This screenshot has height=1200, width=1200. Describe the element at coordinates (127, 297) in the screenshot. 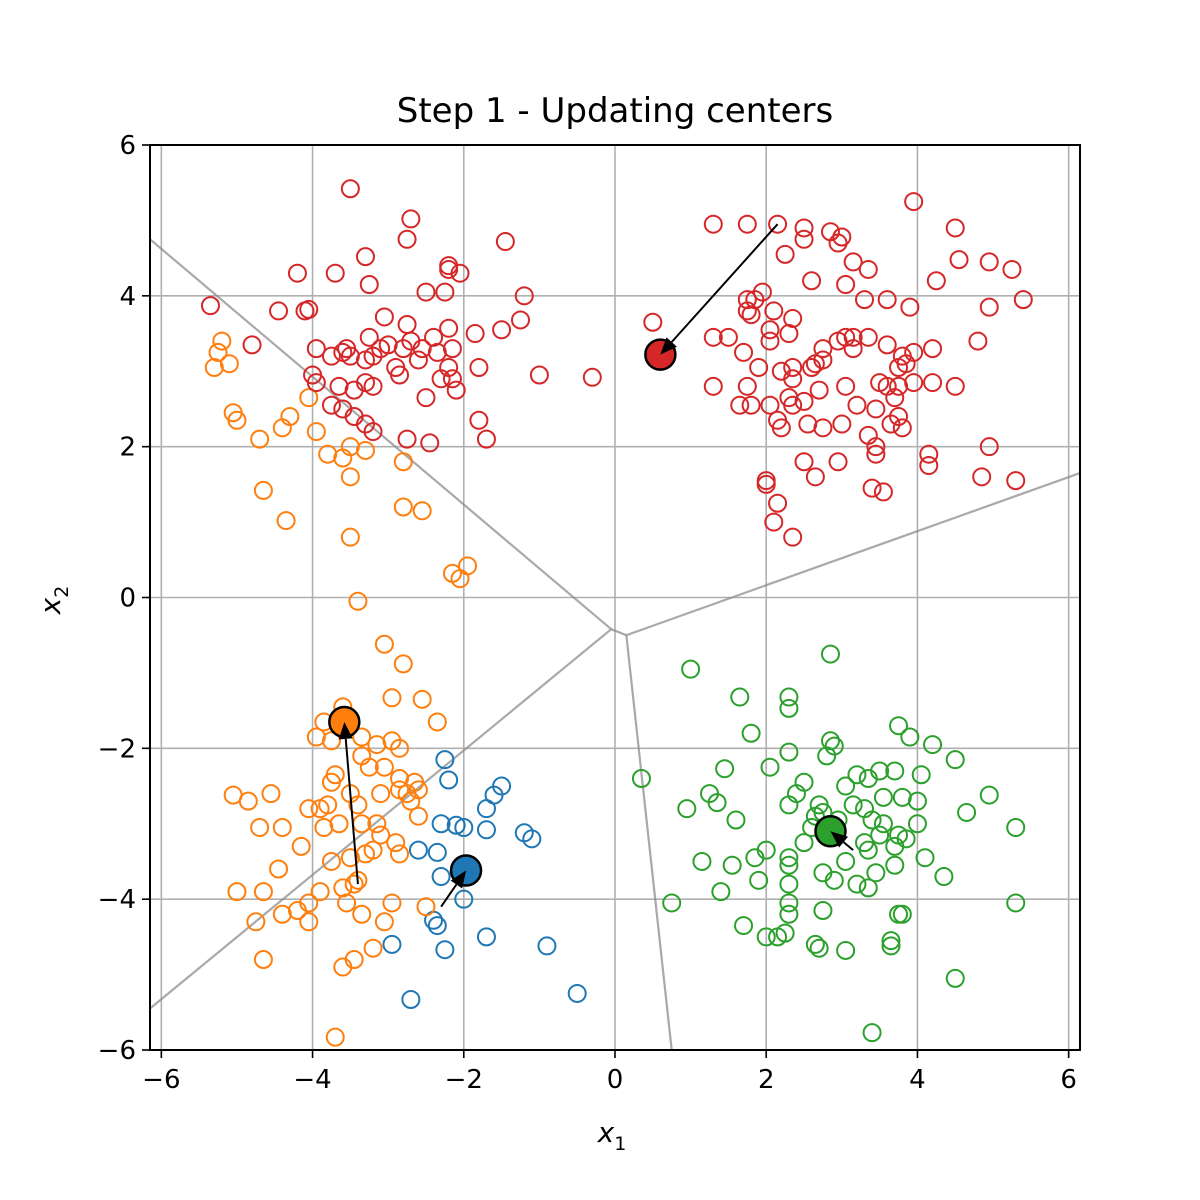

I see `y-tick-label: 4` at that location.